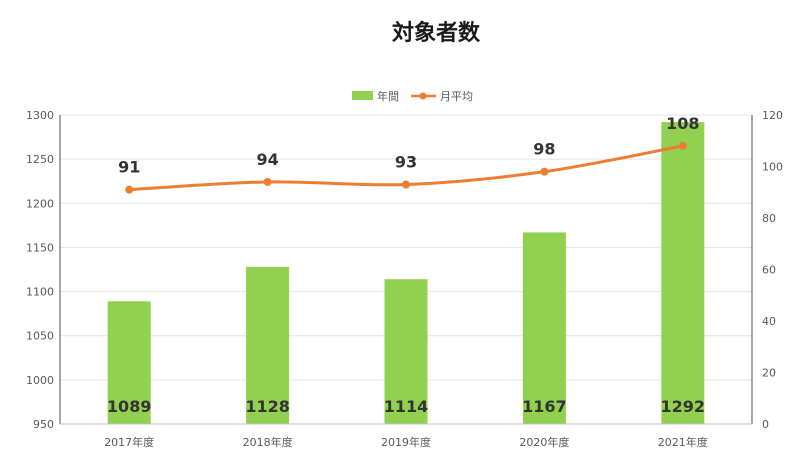  Describe the element at coordinates (769, 218) in the screenshot. I see `right-axis-tick-label: 80` at that location.